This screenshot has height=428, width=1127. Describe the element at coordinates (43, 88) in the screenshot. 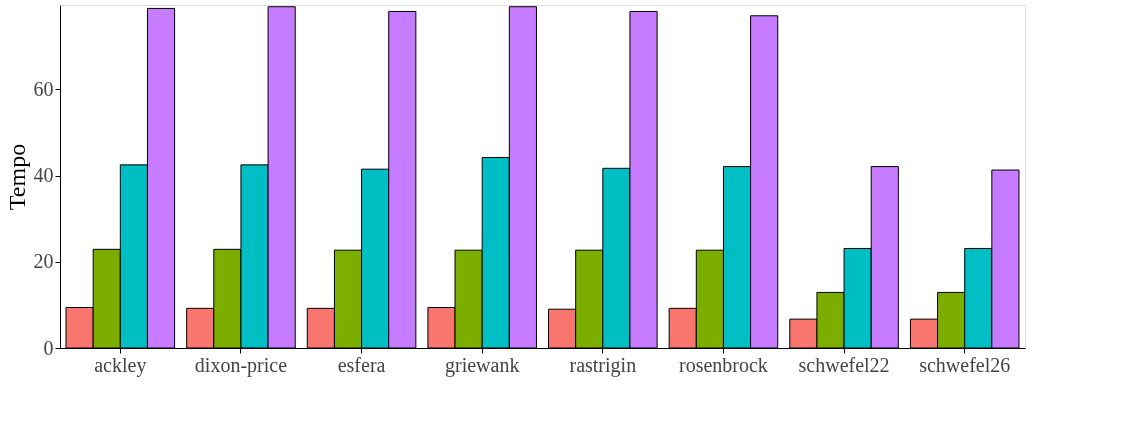

I see `y-tick-label: 60` at that location.